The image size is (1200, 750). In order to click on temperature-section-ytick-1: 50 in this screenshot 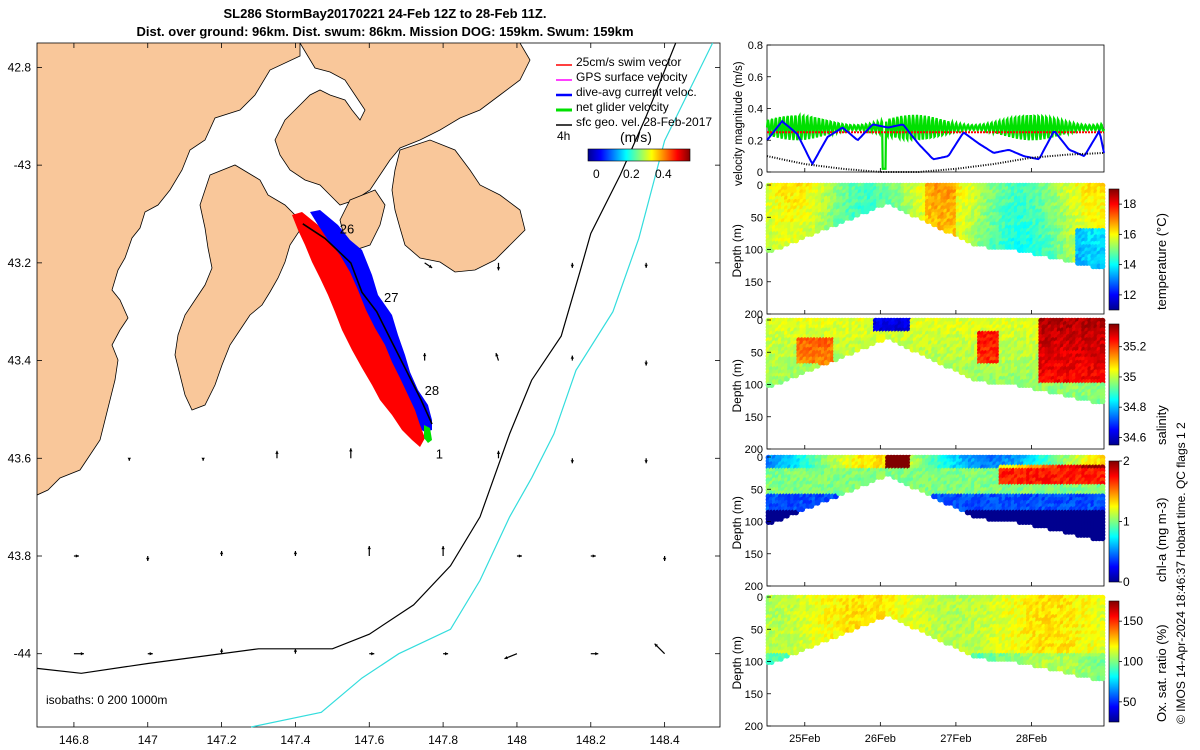, I will do `click(757, 218)`.